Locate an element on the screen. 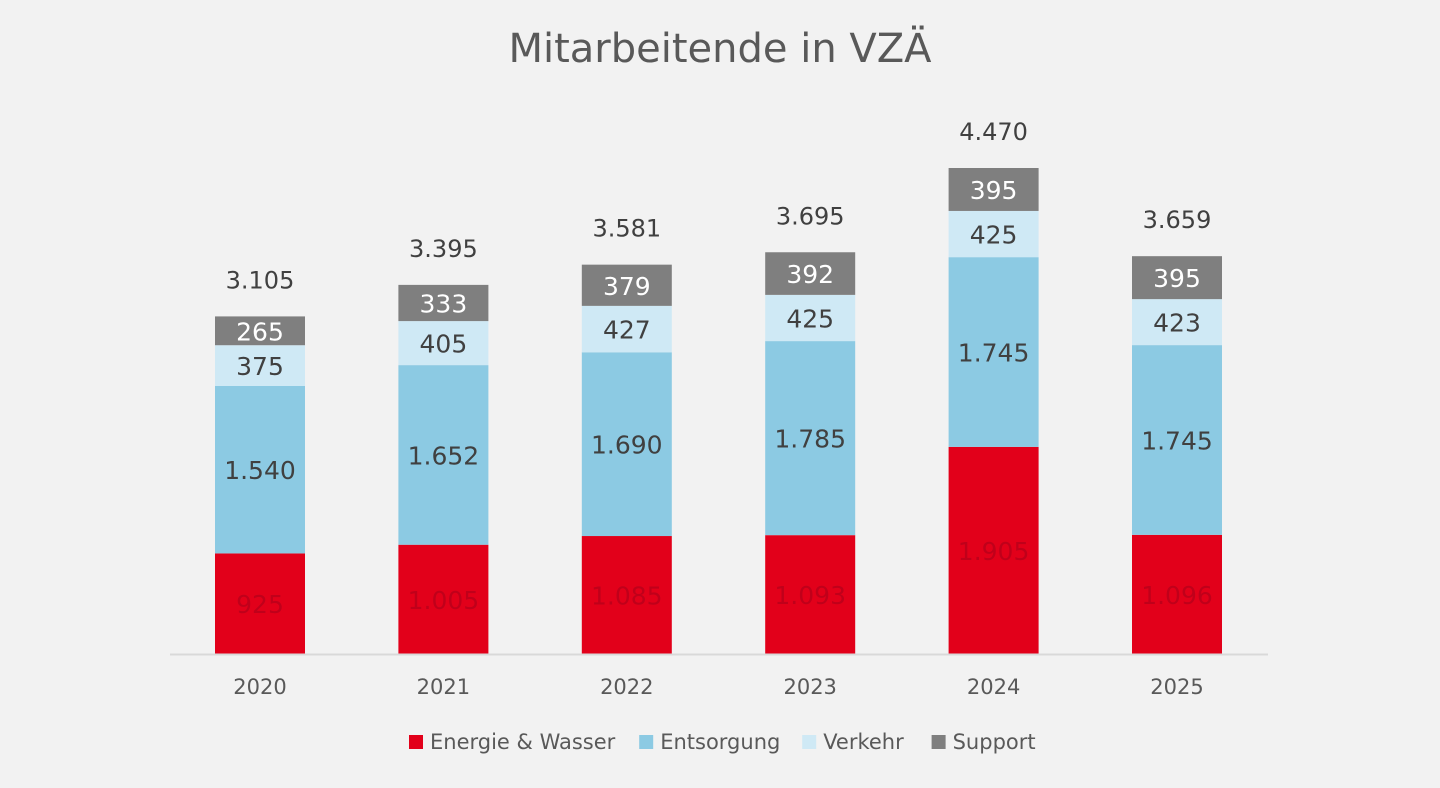  bar-verkehr-2020 is located at coordinates (260, 365).